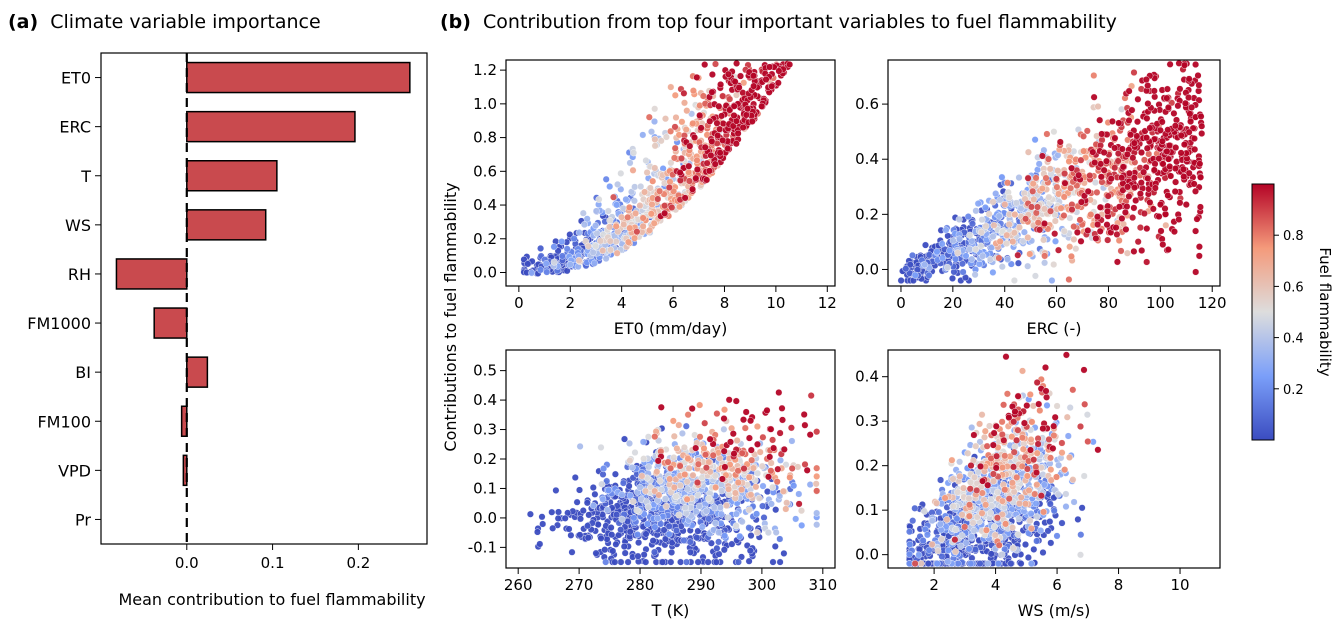 The width and height of the screenshot is (1334, 622). Describe the element at coordinates (867, 159) in the screenshot. I see `y-tick-label: 0.4` at that location.